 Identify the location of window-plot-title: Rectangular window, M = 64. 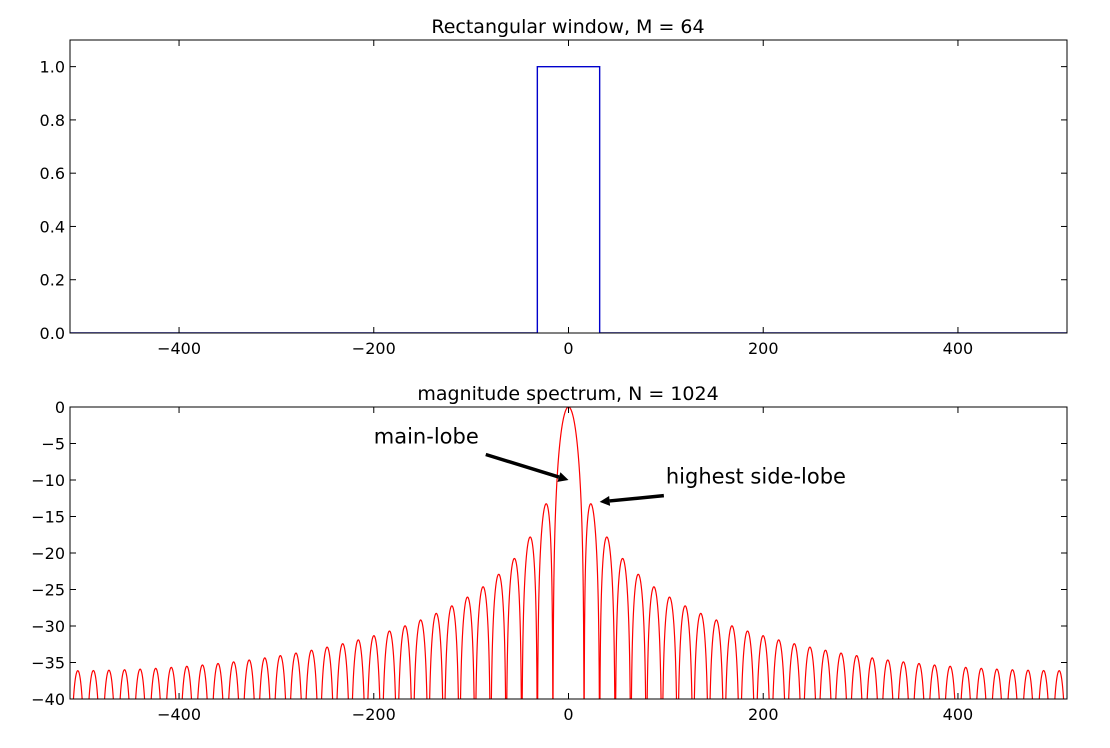
(567, 27).